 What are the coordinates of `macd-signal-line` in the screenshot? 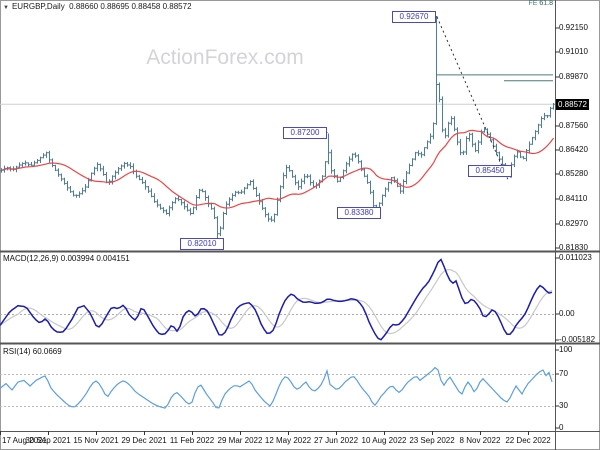 It's located at (276, 301).